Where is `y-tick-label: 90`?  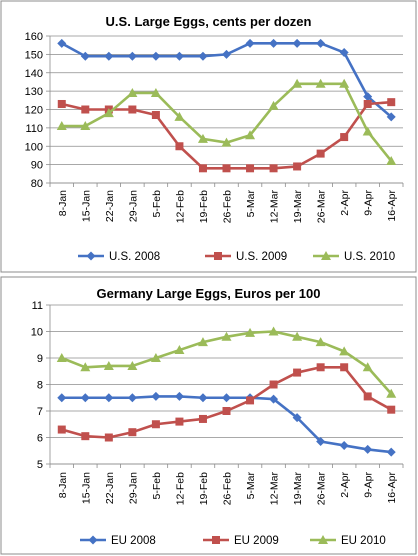 y-tick-label: 90 is located at coordinates (37, 166).